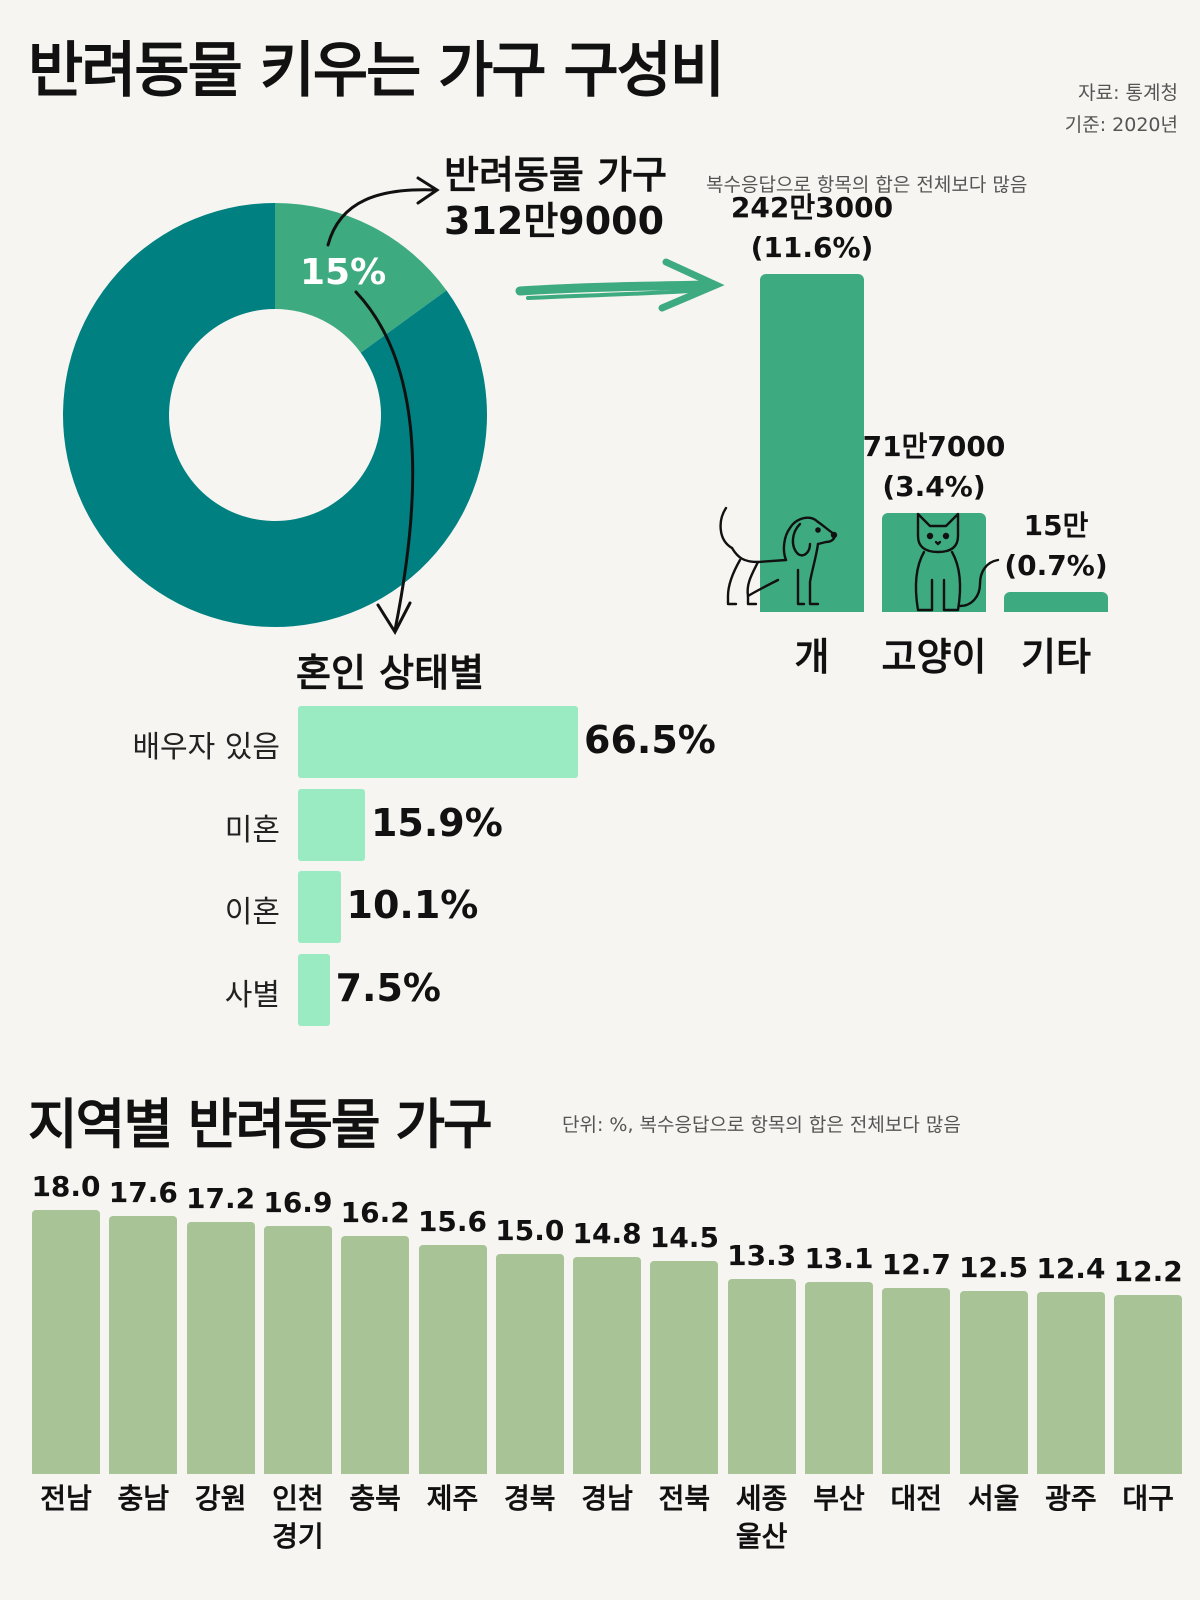 The image size is (1200, 1600). I want to click on region-category-label: 광주, so click(1071, 1499).